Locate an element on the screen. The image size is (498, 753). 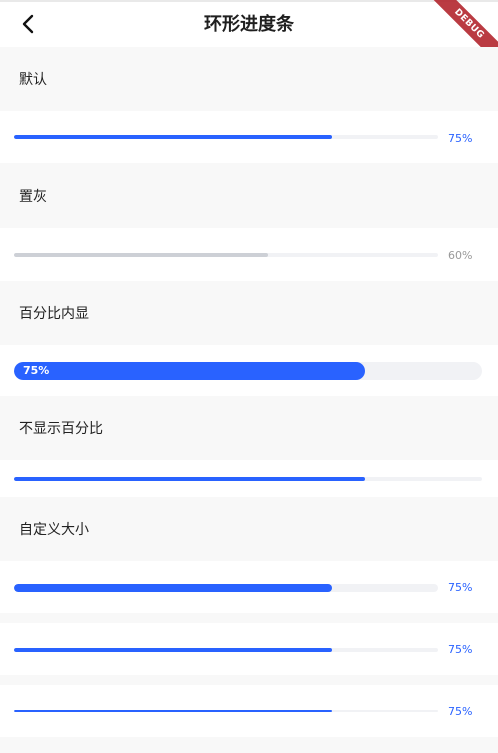
progress-bar-custom-small is located at coordinates (226, 711).